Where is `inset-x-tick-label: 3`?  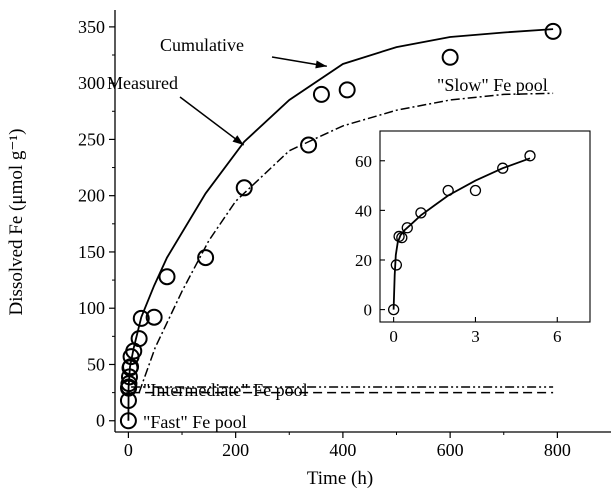
inset-x-tick-label: 3 is located at coordinates (475, 336).